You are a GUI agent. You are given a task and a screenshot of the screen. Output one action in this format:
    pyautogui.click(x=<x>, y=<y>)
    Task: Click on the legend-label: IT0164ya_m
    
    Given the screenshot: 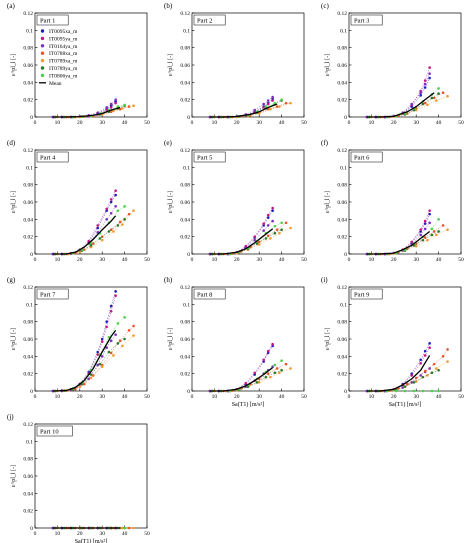 What is the action you would take?
    pyautogui.click(x=63, y=47)
    